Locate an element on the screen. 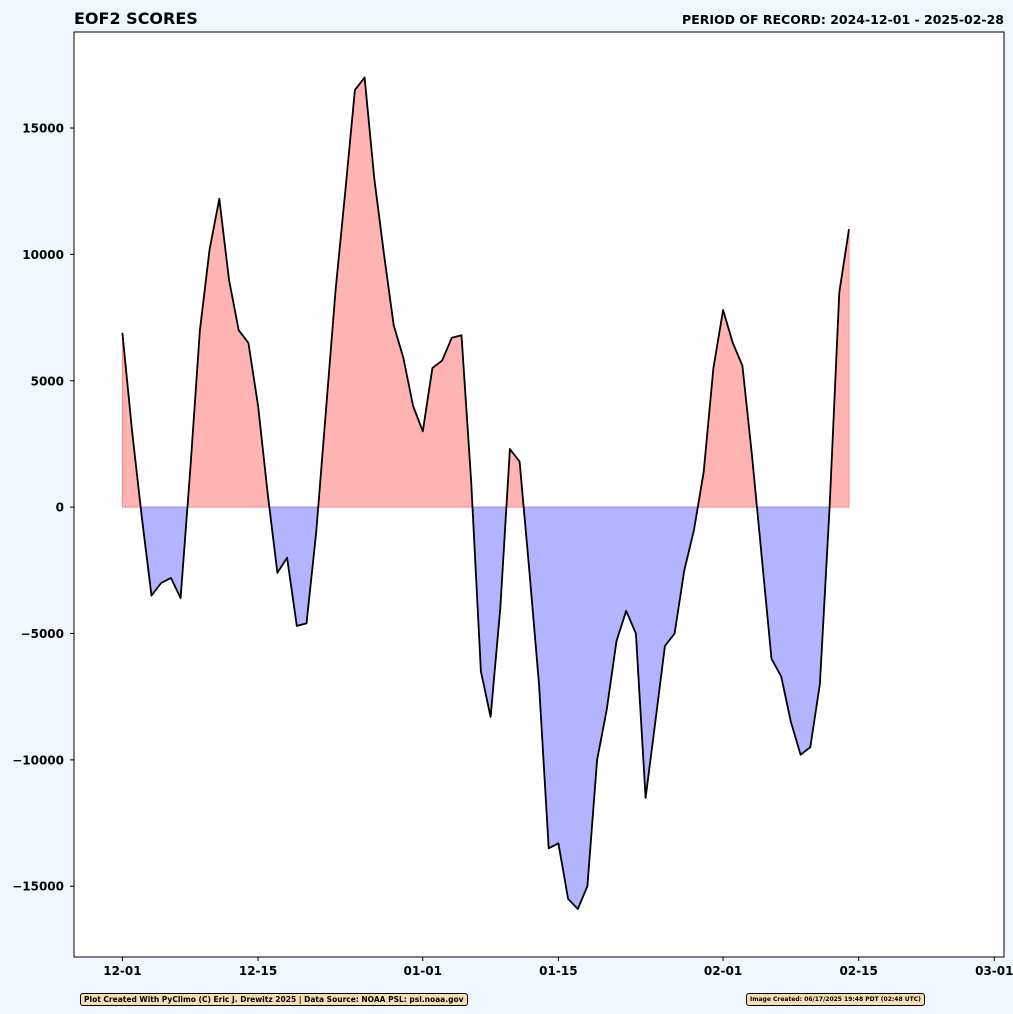  y-axis: −15000 −10000 −5000 0 5000 10000 15000 is located at coordinates (43, 508).